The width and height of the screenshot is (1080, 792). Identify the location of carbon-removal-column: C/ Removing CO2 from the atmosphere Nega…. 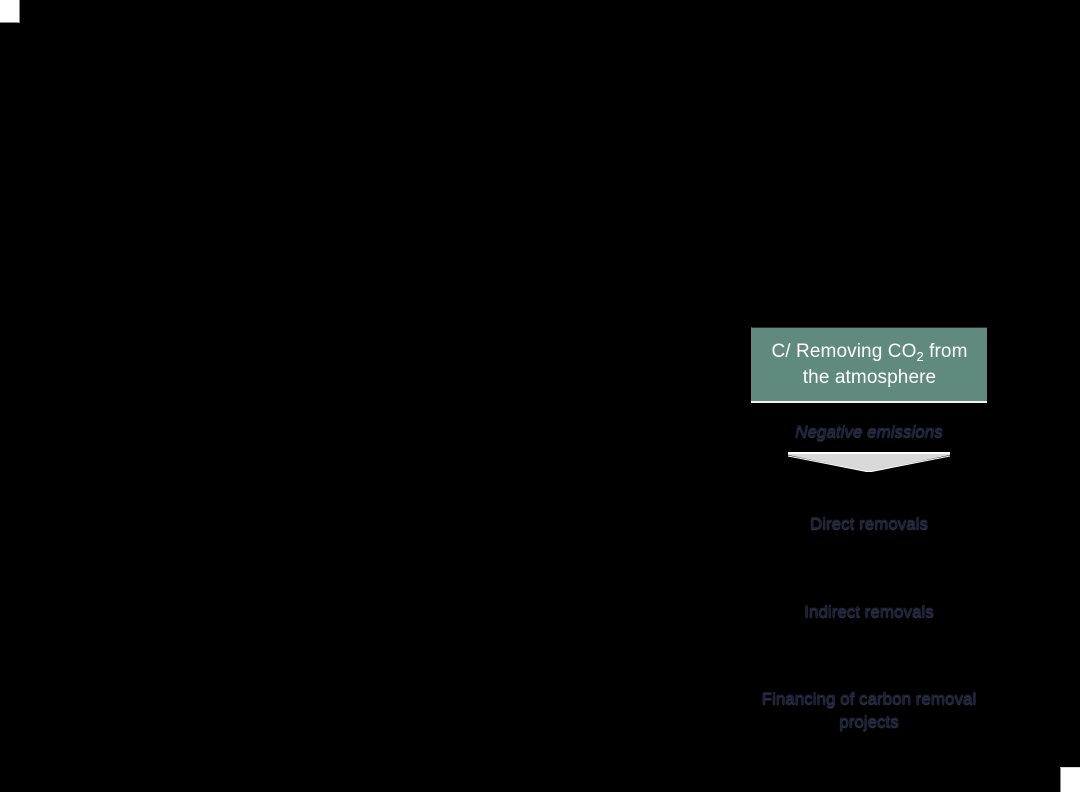
(869, 529).